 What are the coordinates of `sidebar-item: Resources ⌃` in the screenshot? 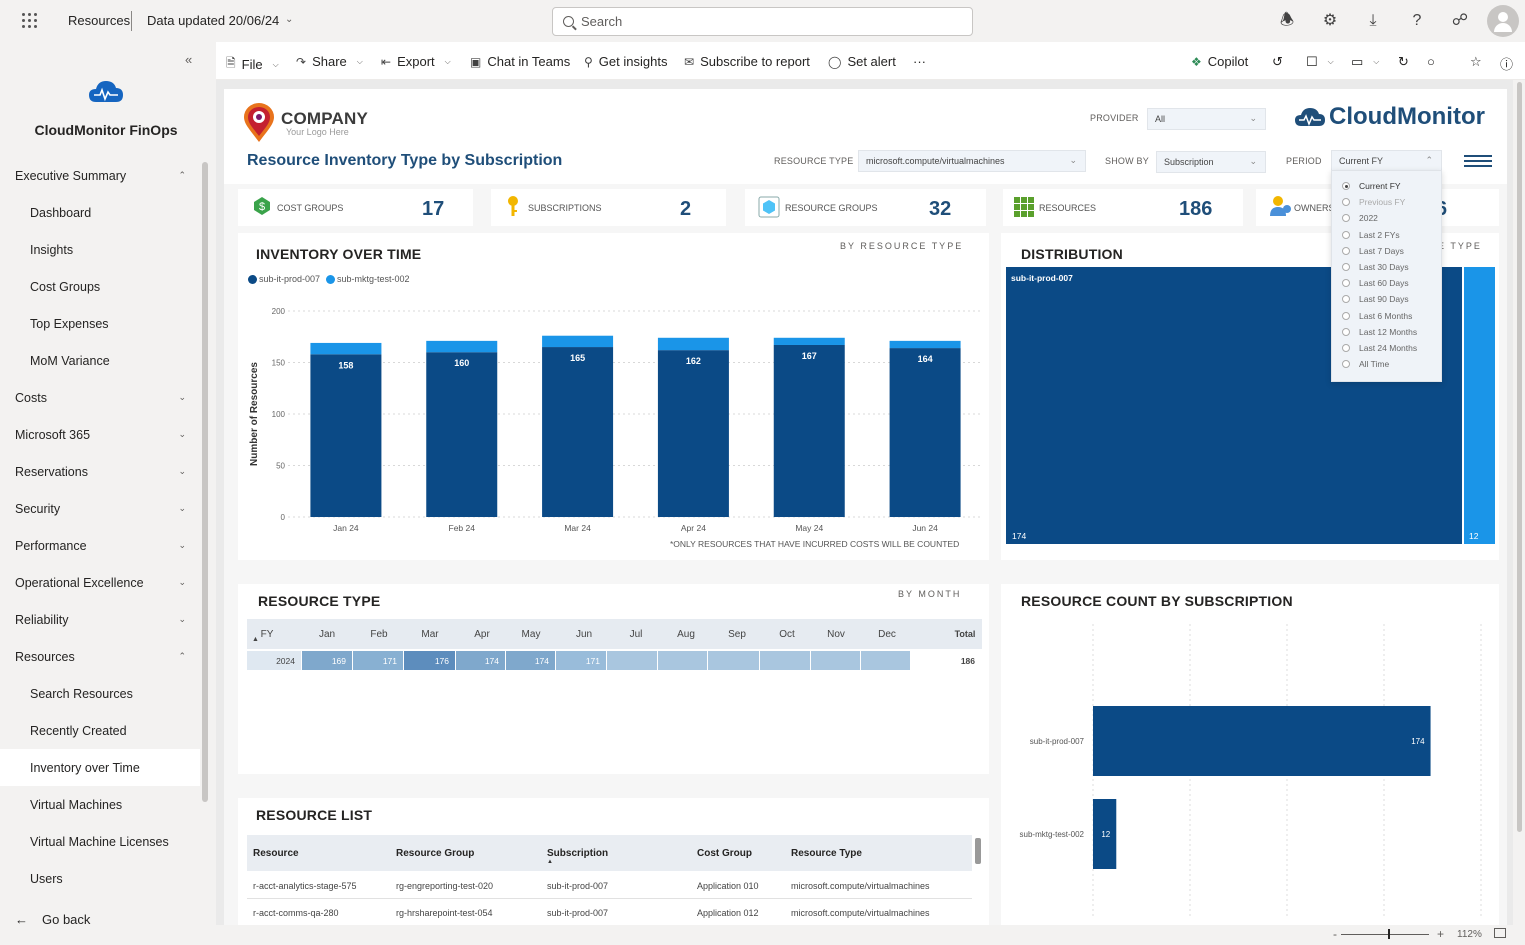 It's located at (100, 656).